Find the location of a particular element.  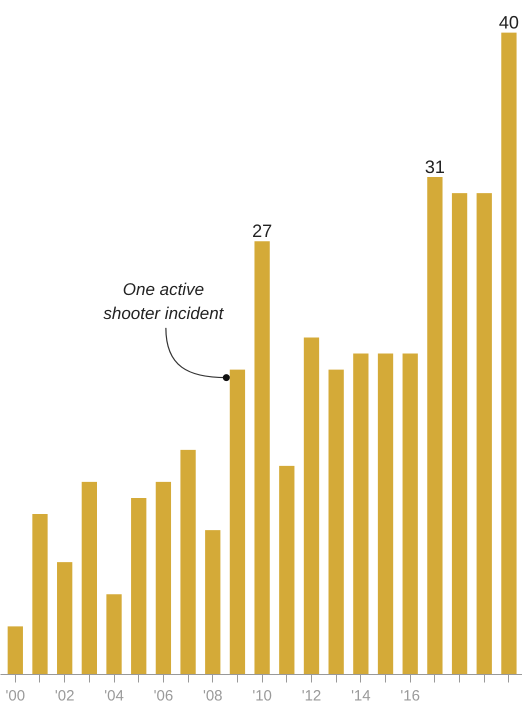

data-label: 27 is located at coordinates (262, 231).